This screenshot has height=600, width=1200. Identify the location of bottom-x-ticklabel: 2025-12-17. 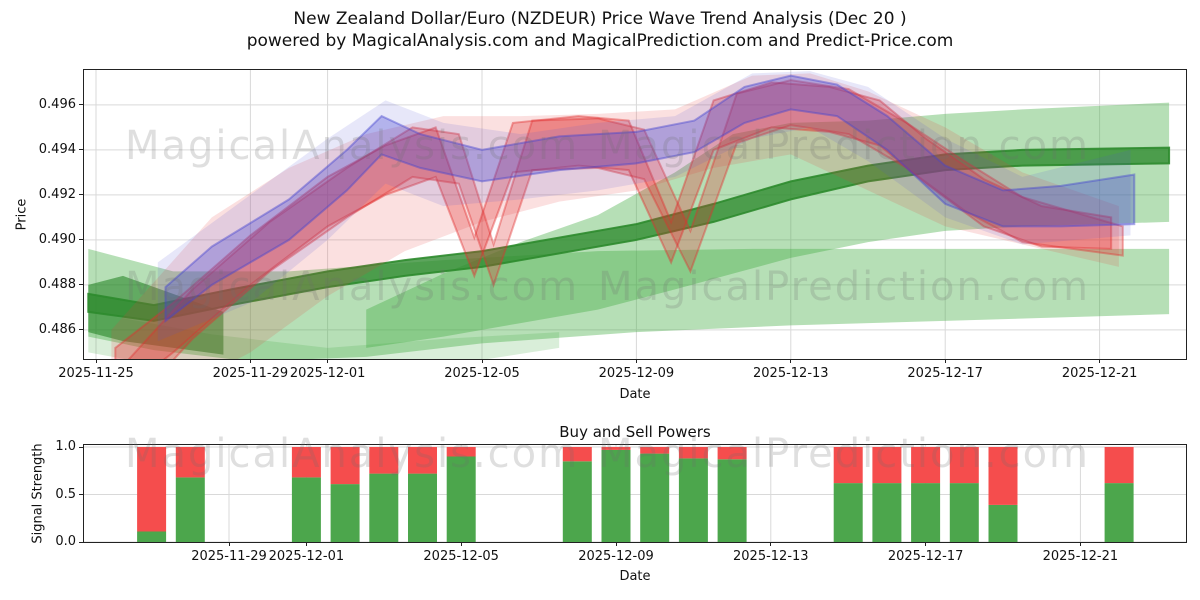
(925, 556).